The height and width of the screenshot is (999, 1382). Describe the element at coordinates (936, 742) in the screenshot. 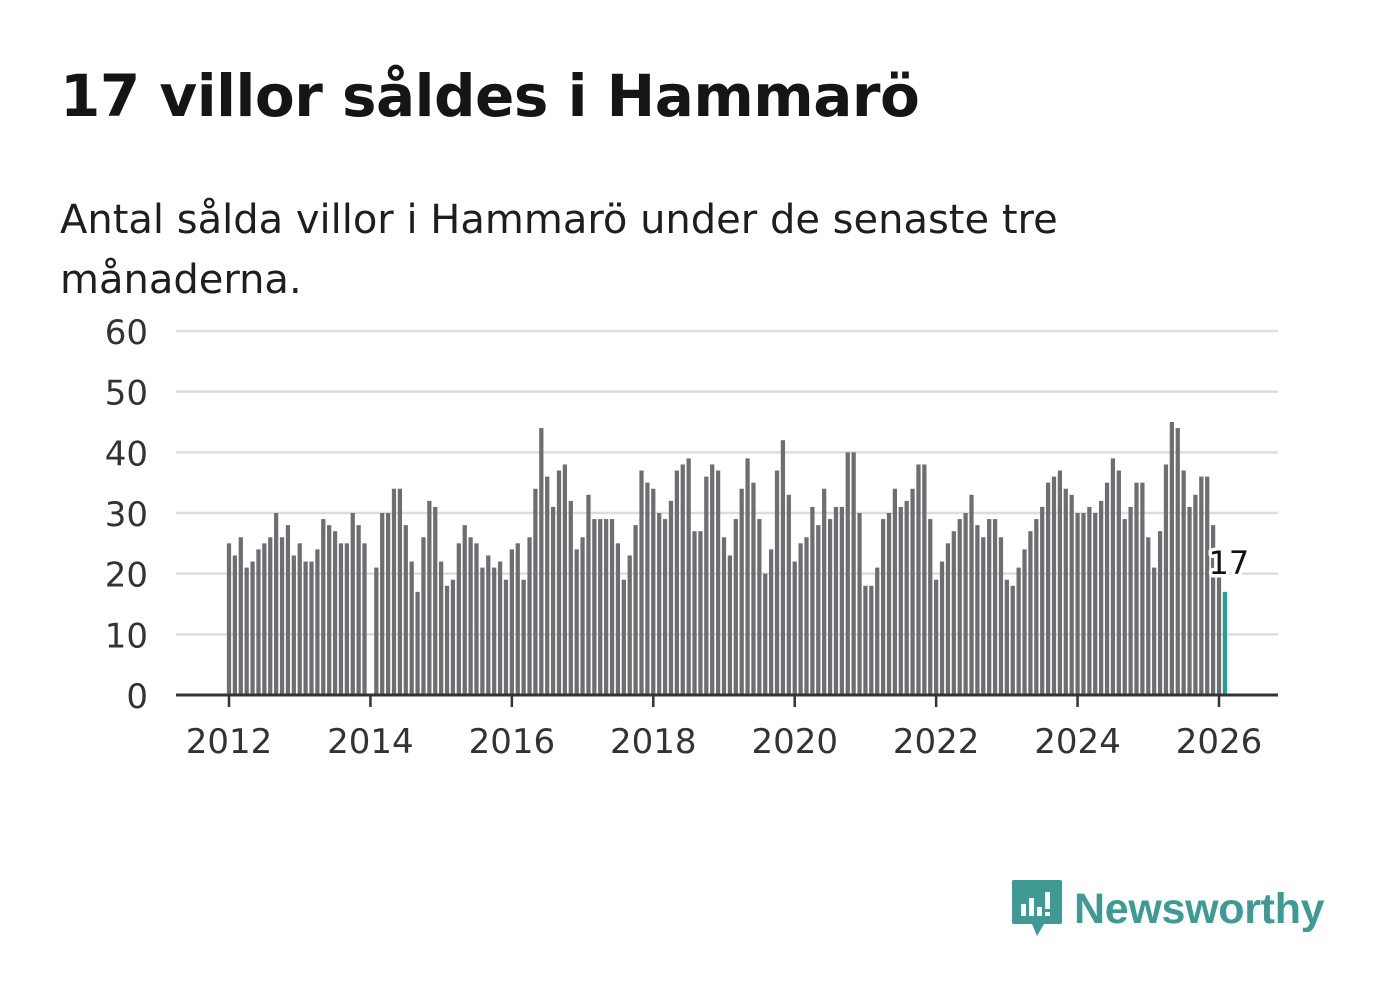

I see `x-tick-label: 2022` at that location.